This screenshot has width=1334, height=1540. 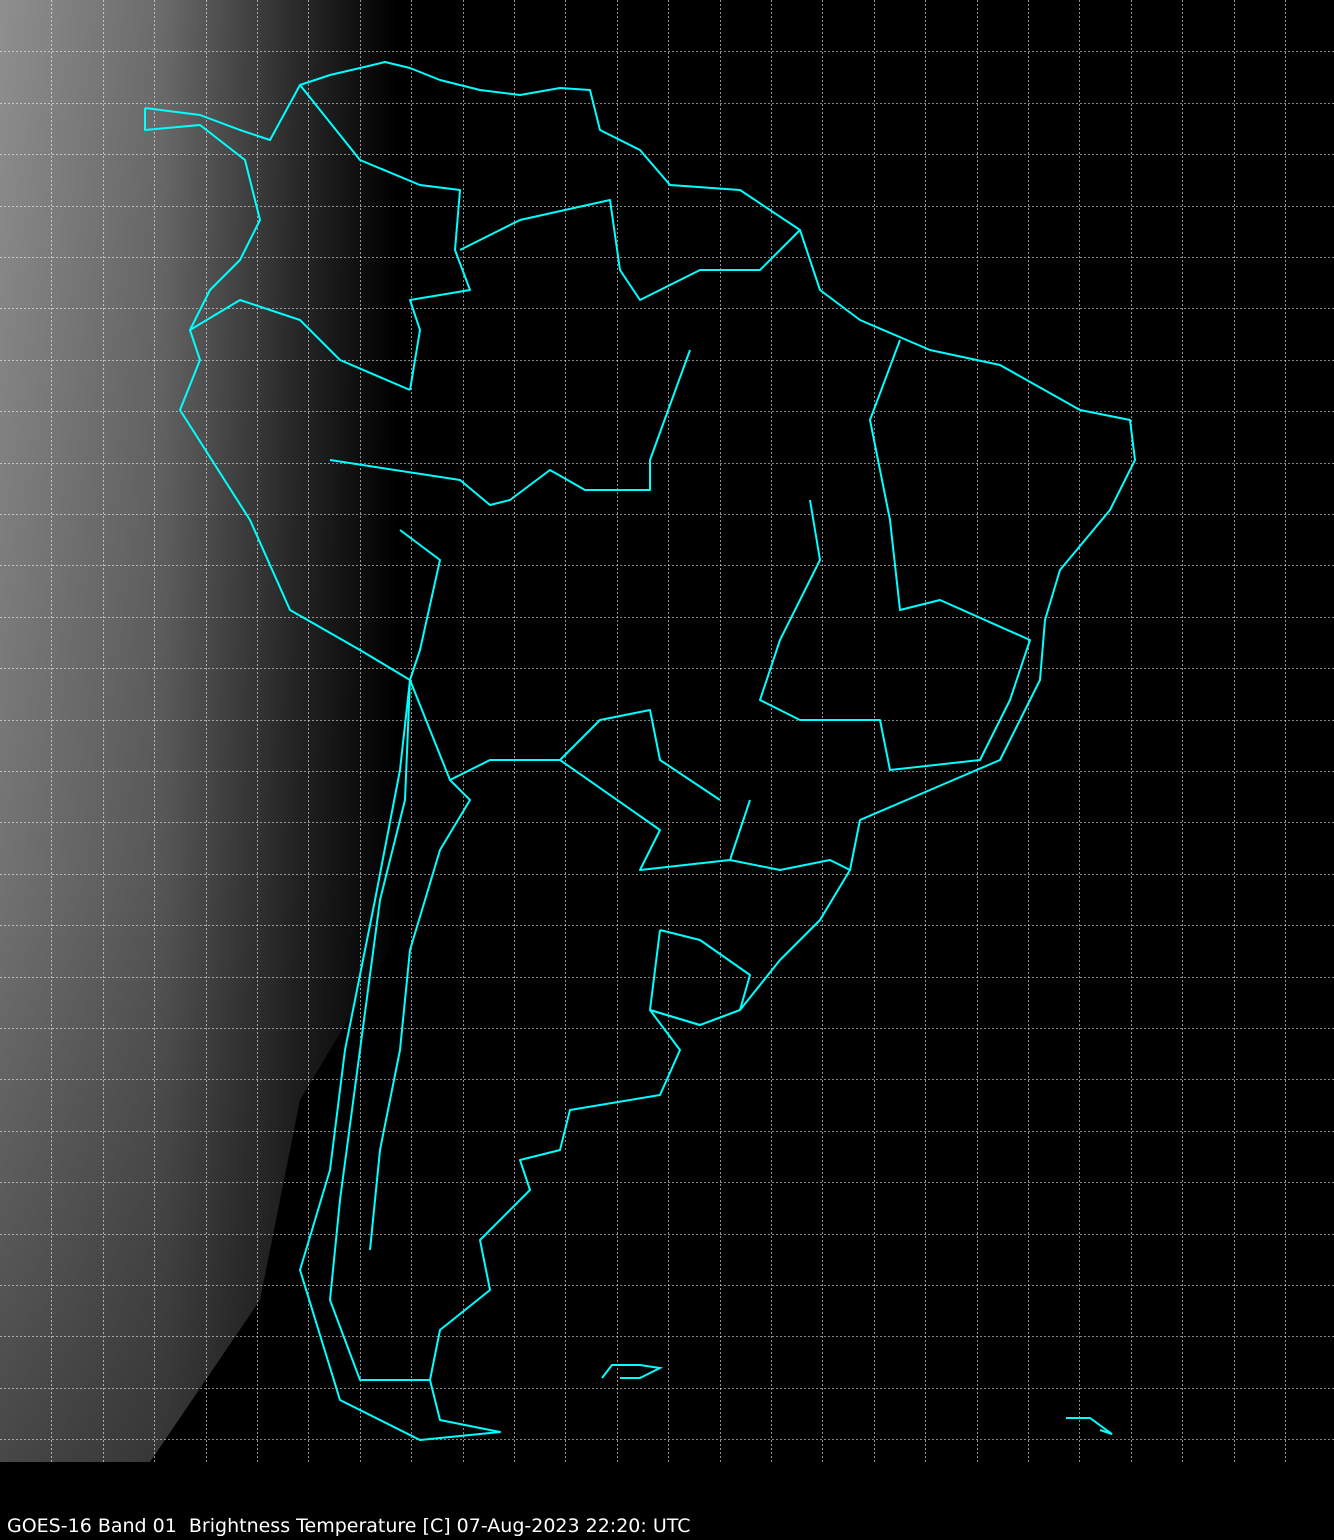 I want to click on south-georgia-island, so click(x=1089, y=1426).